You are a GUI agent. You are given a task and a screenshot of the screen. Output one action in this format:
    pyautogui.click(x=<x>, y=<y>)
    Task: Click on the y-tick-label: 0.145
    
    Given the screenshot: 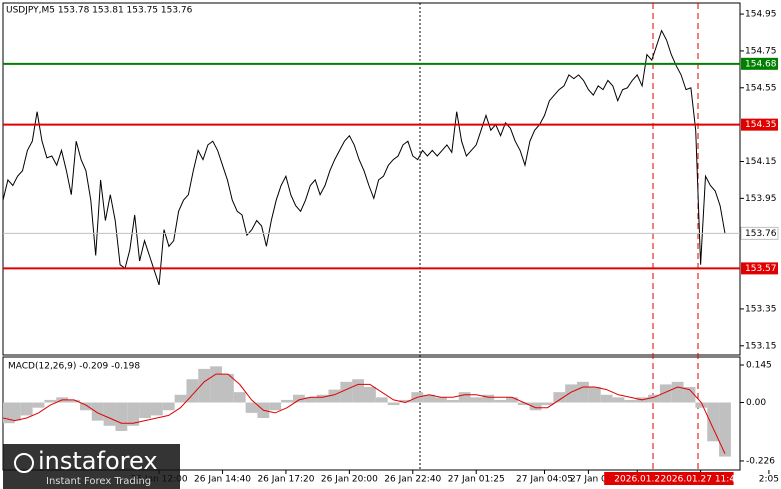 What is the action you would take?
    pyautogui.click(x=759, y=366)
    